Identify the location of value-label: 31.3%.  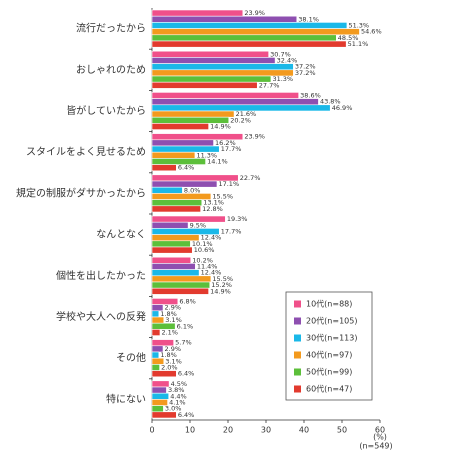
(282, 79).